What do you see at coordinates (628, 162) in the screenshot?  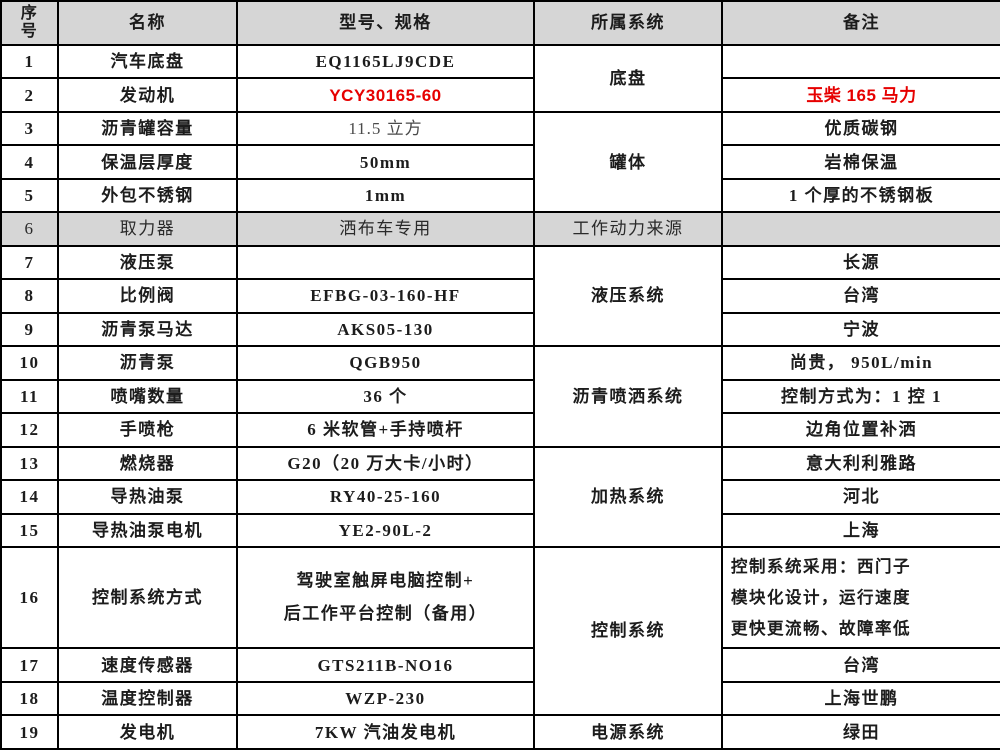 I see `cell-system: 罐体` at bounding box center [628, 162].